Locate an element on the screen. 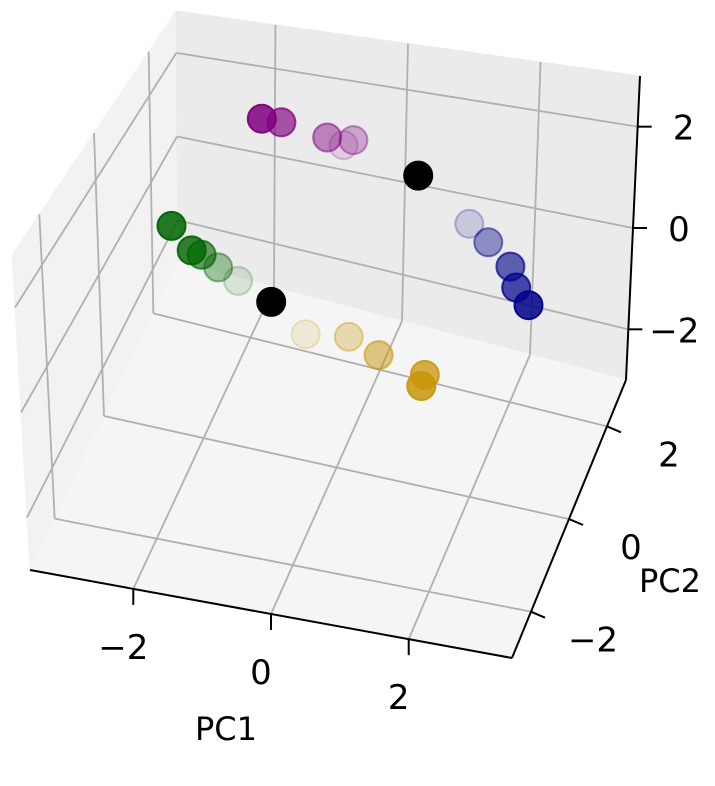  x-tick-label: −2 is located at coordinates (123, 648).